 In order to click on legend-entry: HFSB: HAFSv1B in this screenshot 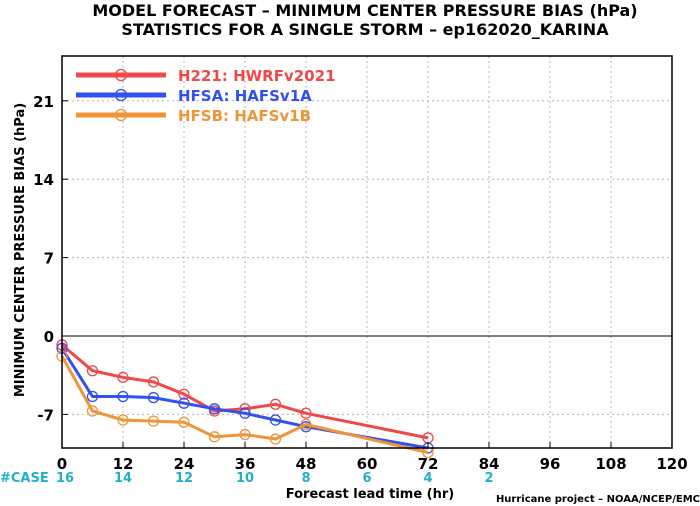, I will do `click(244, 116)`.